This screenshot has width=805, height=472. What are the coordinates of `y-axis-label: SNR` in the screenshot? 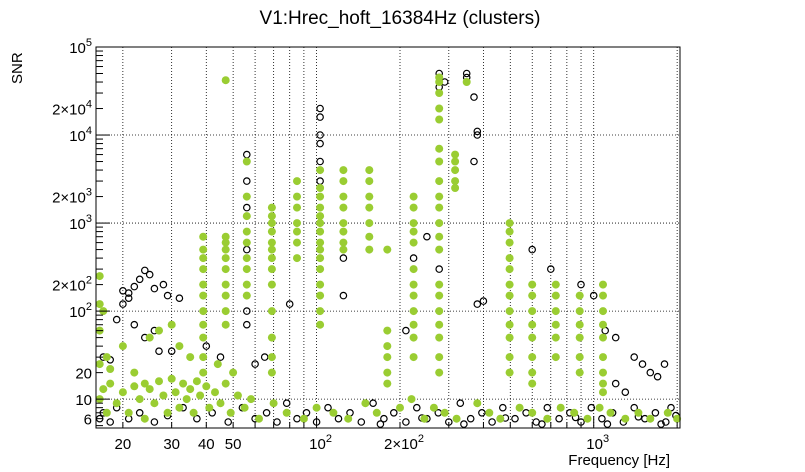 It's located at (17, 68).